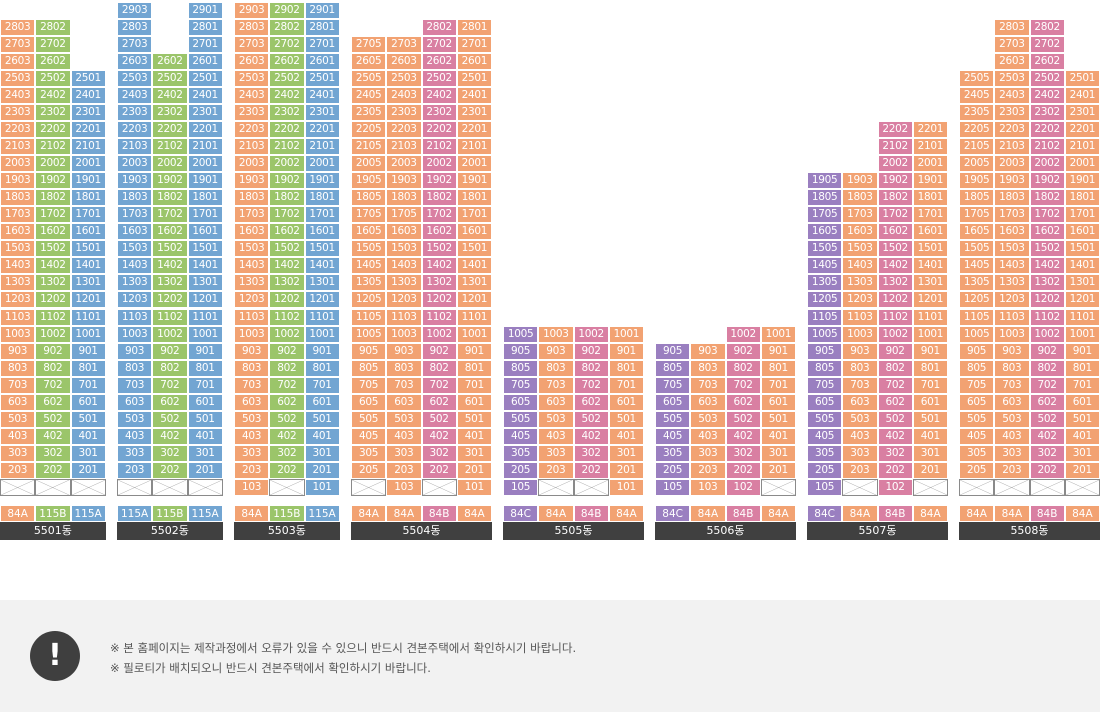 This screenshot has width=1100, height=712. I want to click on unit-cell: 2602, so click(1047, 61).